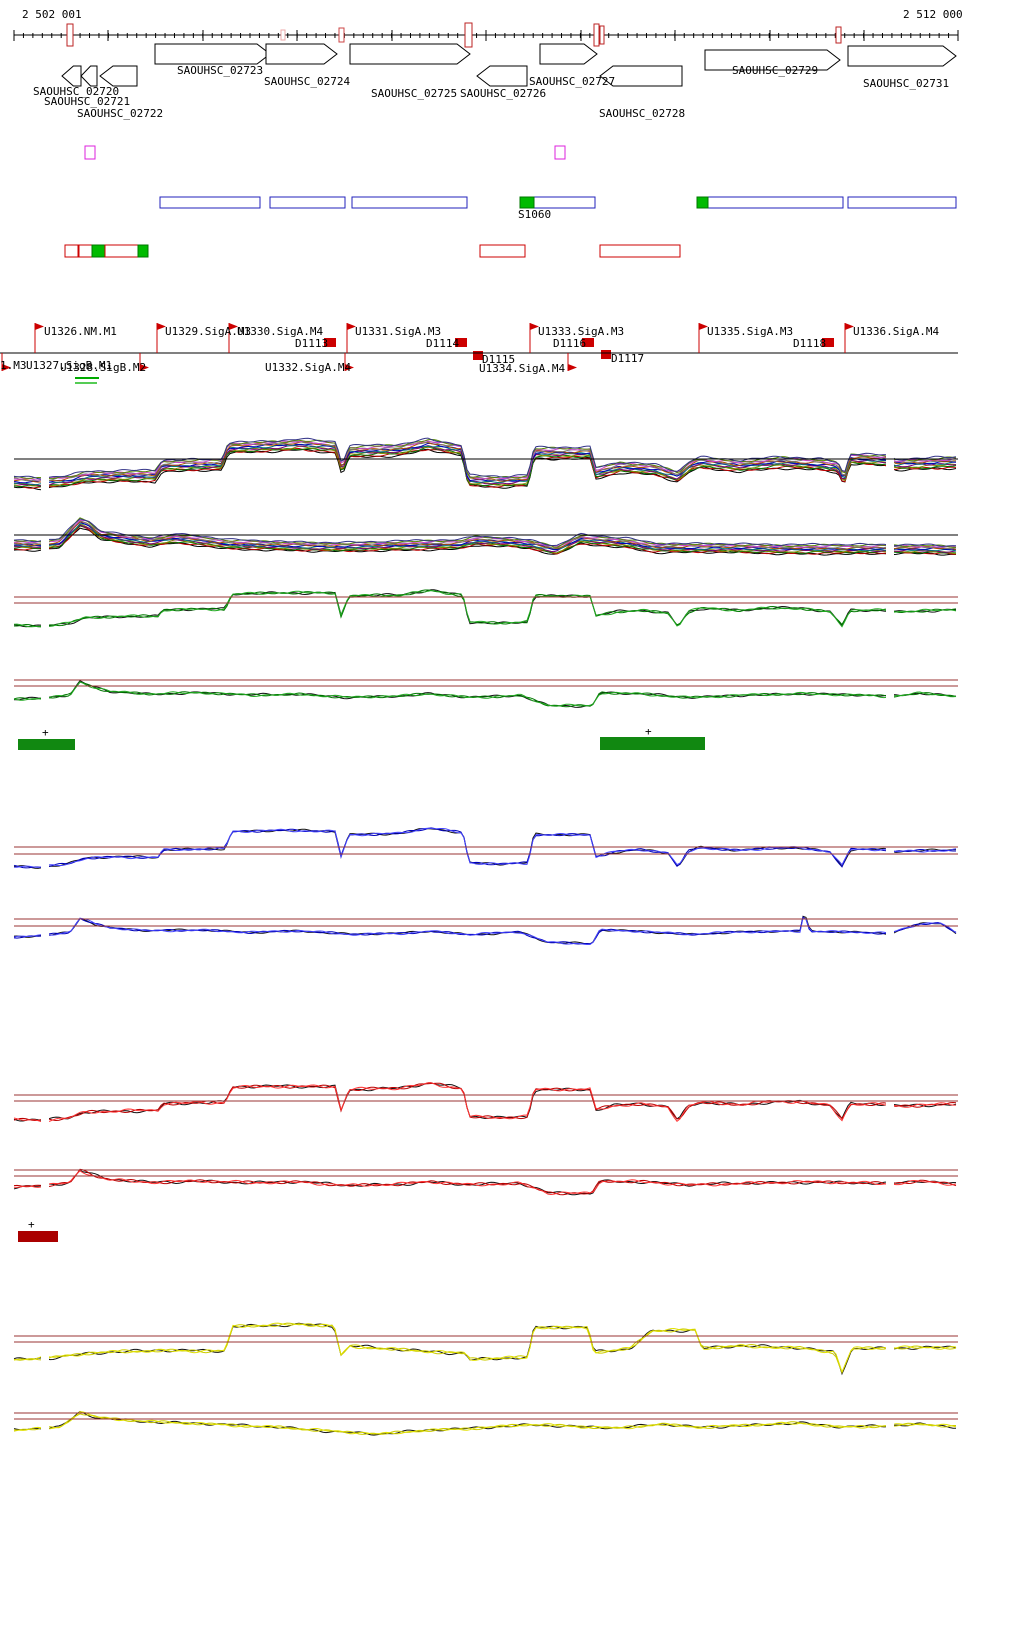  I want to click on plus-strand-bar-red, so click(38, 1236).